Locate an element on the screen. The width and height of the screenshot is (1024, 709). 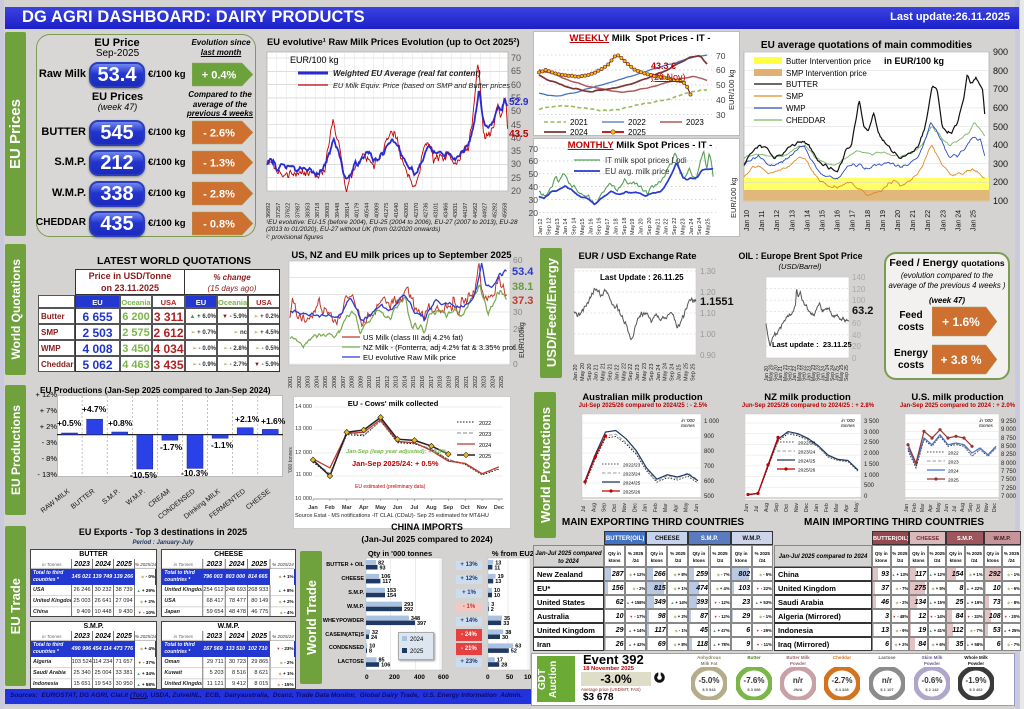
svg-text: Jan 20 is located at coordinates (576, 372).